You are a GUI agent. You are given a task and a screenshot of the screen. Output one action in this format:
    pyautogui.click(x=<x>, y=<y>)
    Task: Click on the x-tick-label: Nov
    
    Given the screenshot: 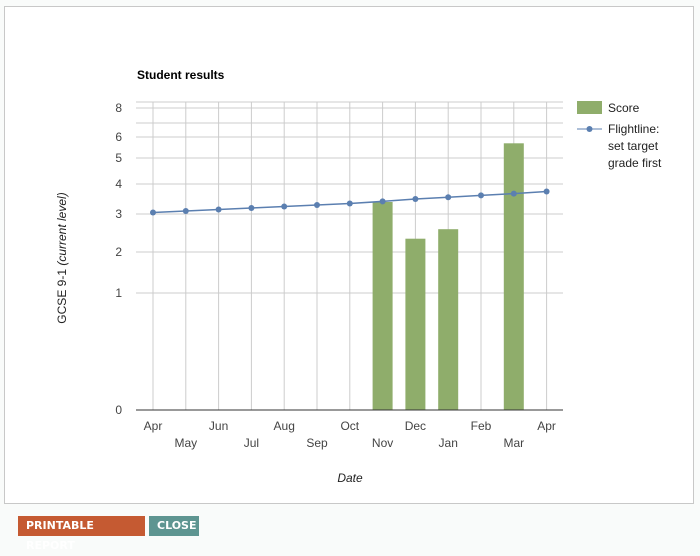 What is the action you would take?
    pyautogui.click(x=382, y=443)
    